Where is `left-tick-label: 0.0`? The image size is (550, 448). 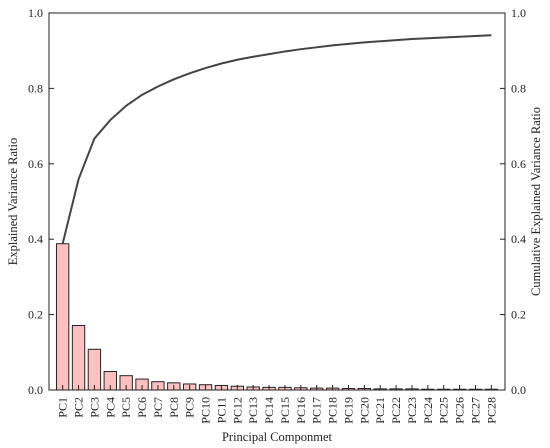
left-tick-label: 0.0 is located at coordinates (35, 390).